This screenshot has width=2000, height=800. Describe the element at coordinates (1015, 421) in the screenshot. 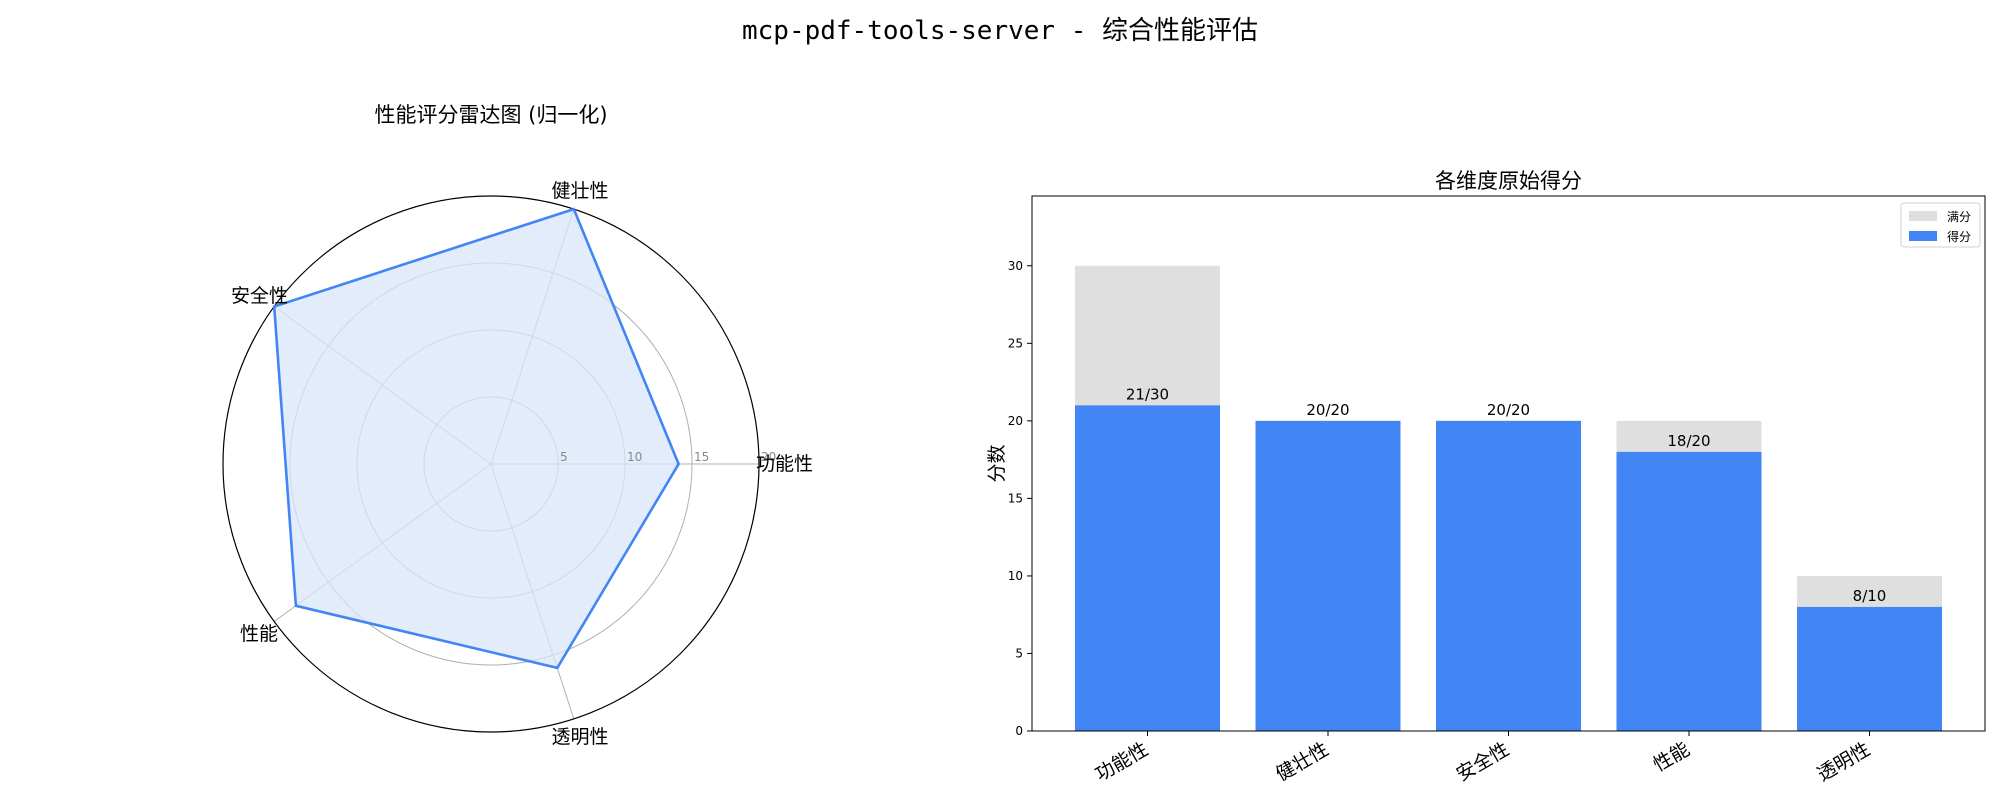

I see `y-tick-label: 20` at that location.